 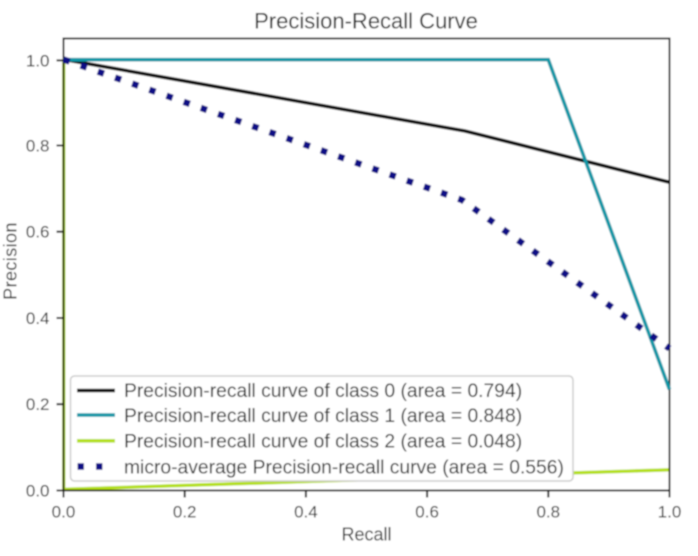 What do you see at coordinates (366, 535) in the screenshot?
I see `svg-text: Recall` at bounding box center [366, 535].